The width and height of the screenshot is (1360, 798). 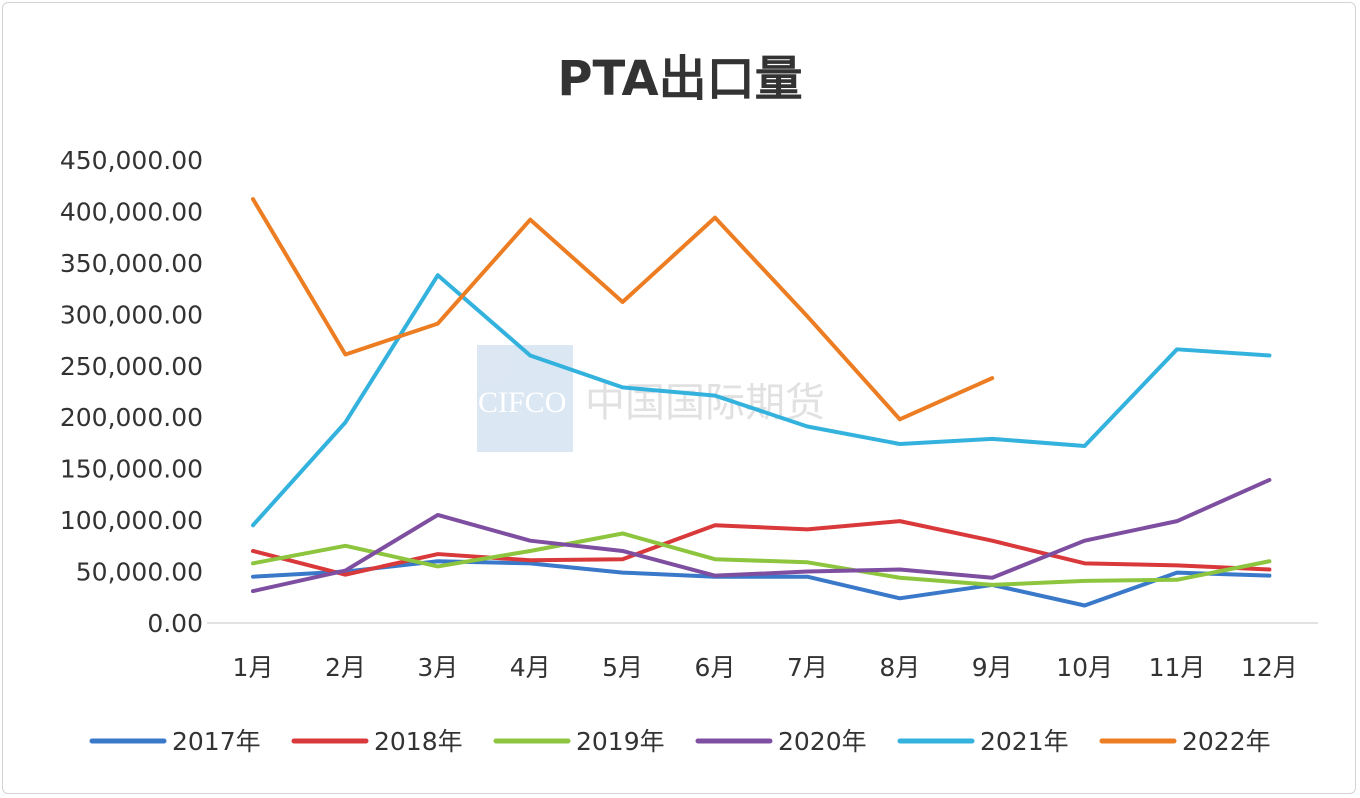 What do you see at coordinates (899, 667) in the screenshot?
I see `x-tick-label: 8月` at bounding box center [899, 667].